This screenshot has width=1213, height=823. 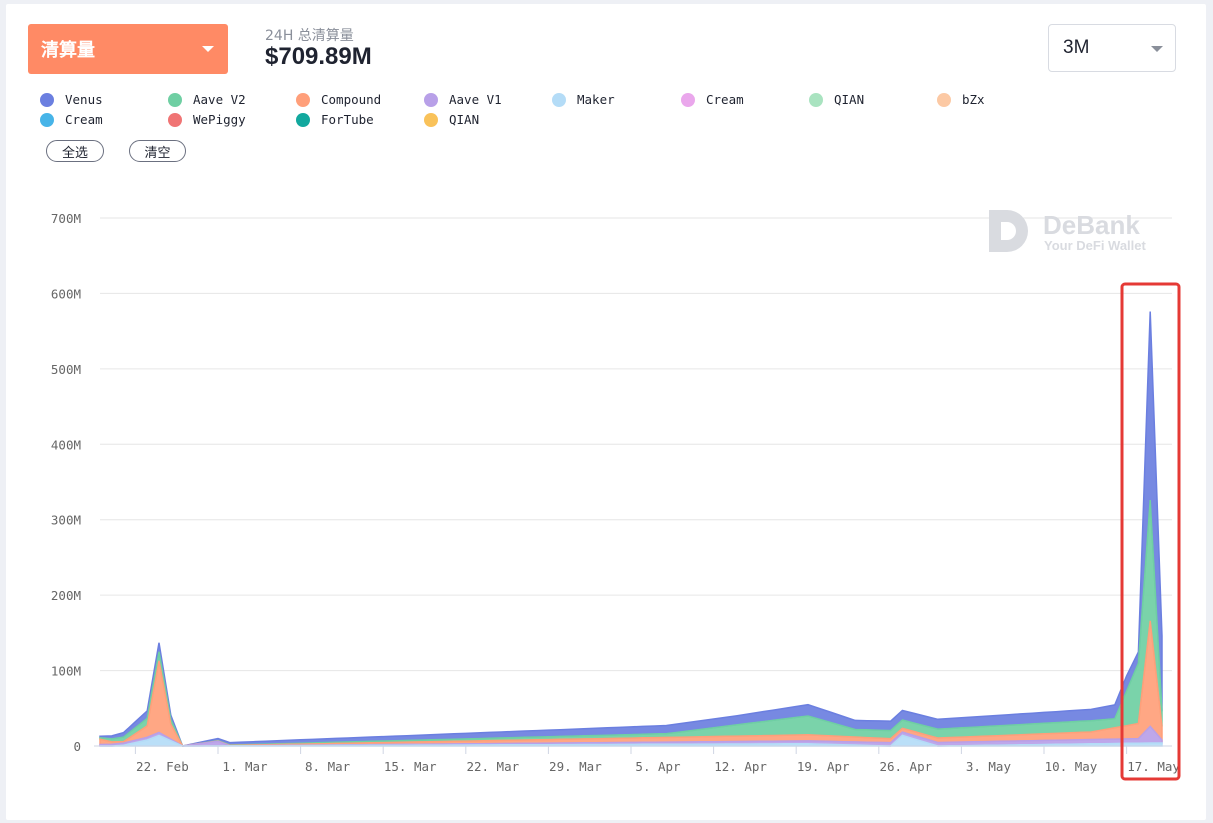 I want to click on legend-item: Compound, so click(x=338, y=99).